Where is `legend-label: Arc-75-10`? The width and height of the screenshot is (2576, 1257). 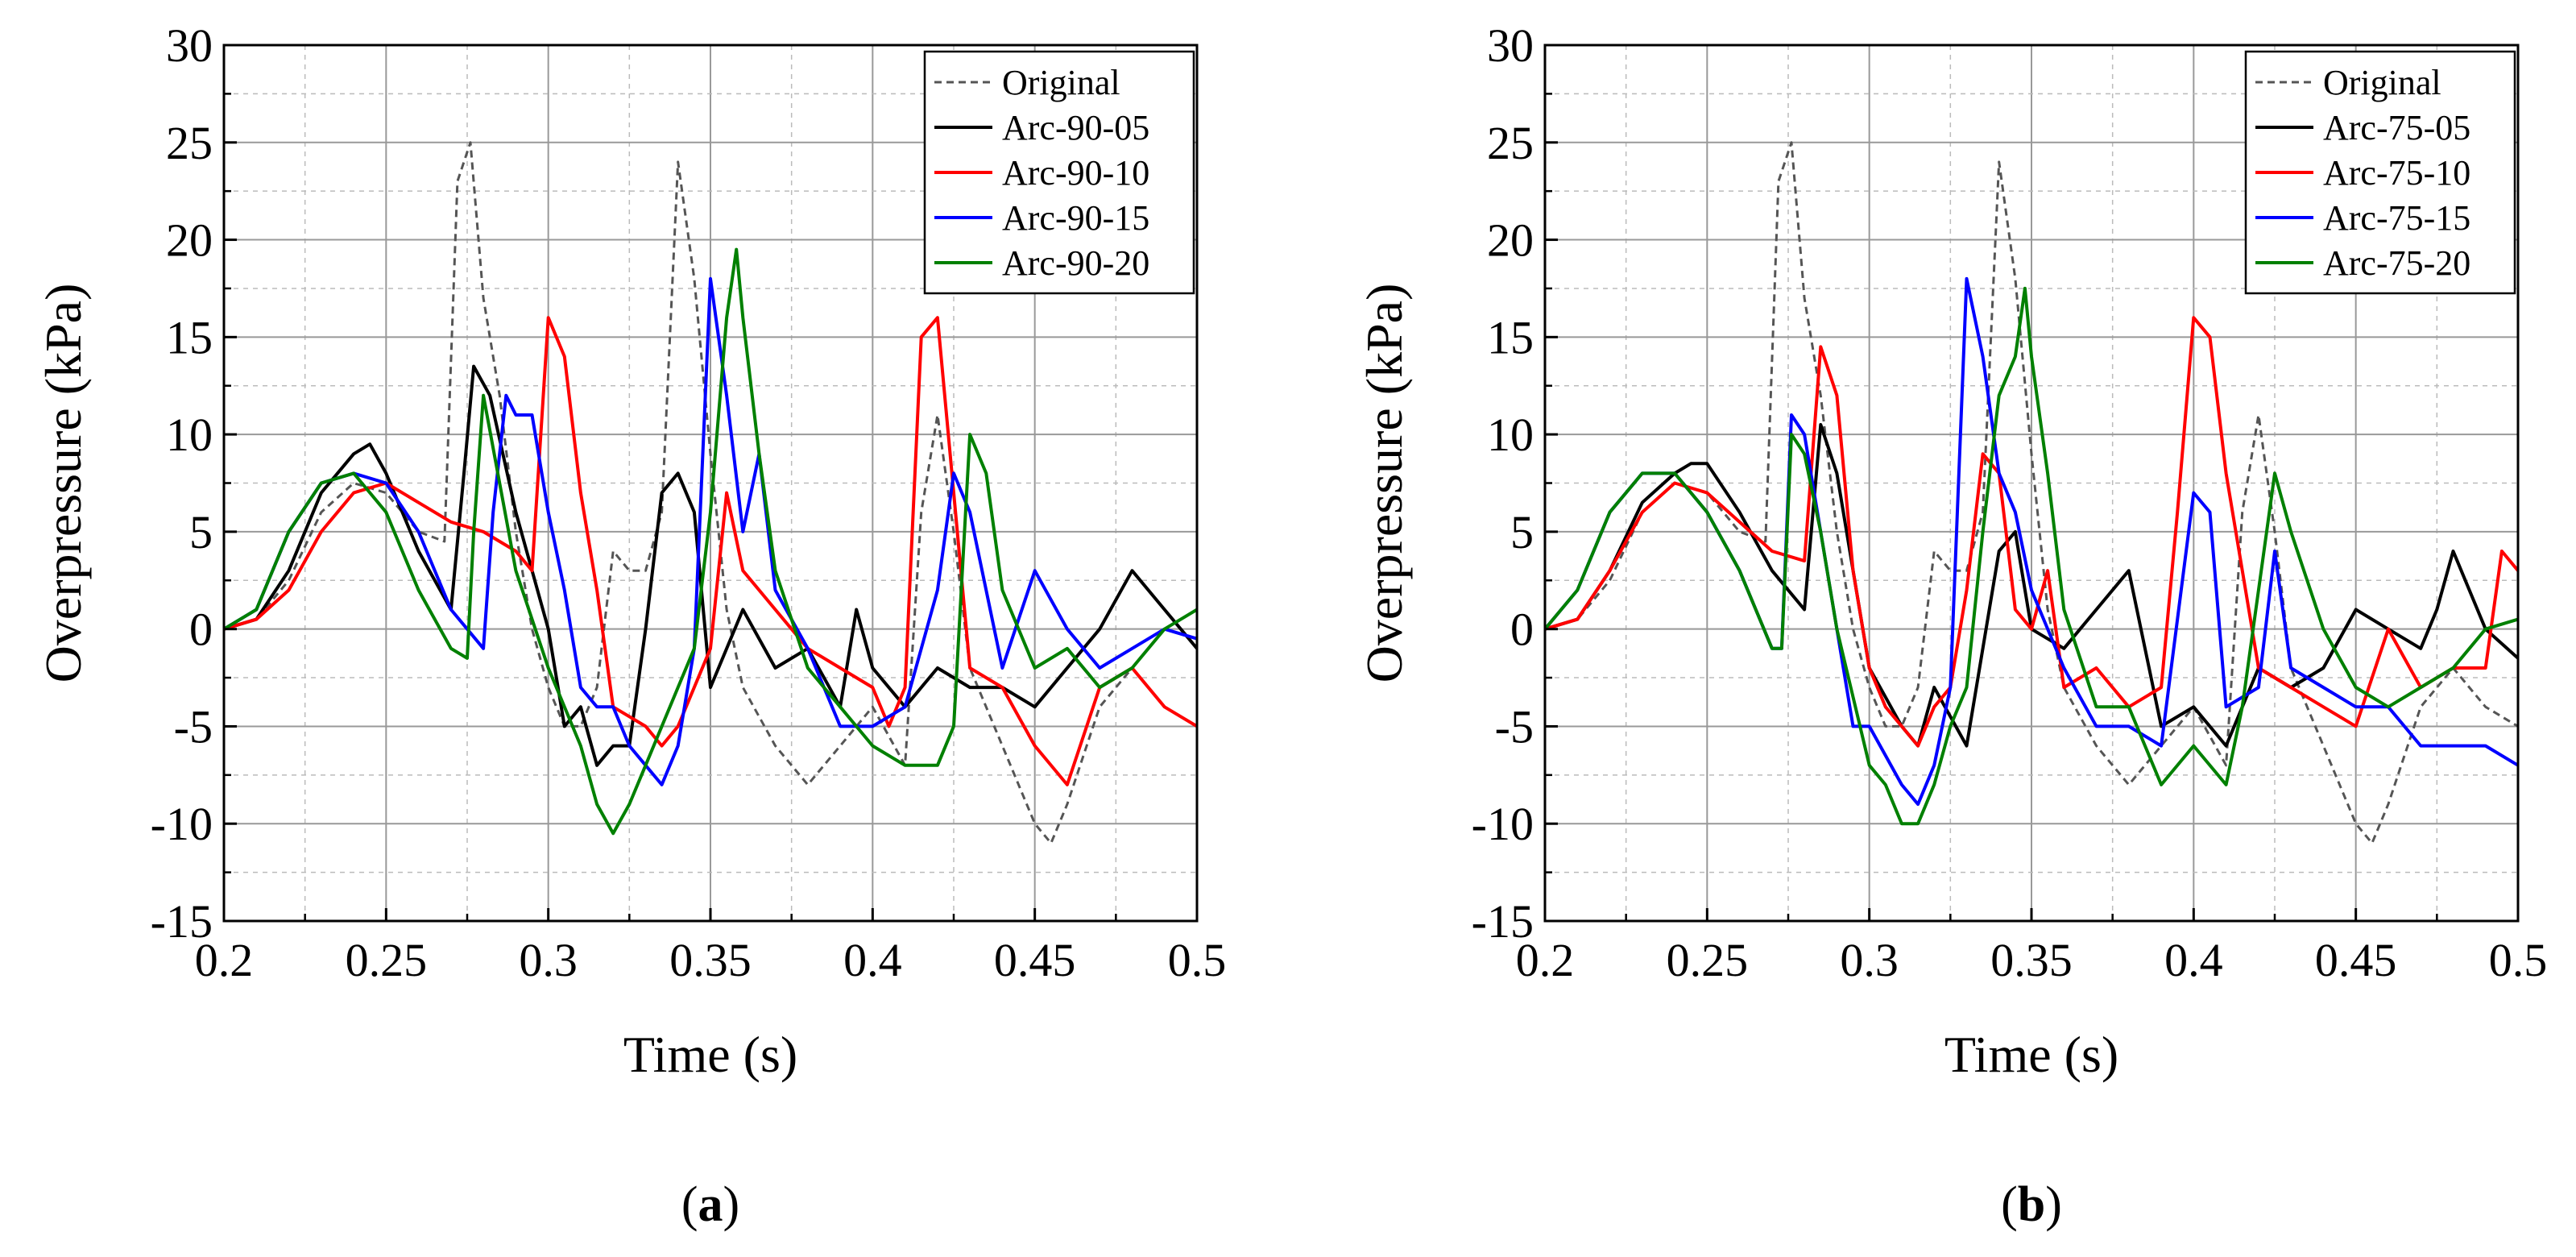 legend-label: Arc-75-10 is located at coordinates (2396, 173).